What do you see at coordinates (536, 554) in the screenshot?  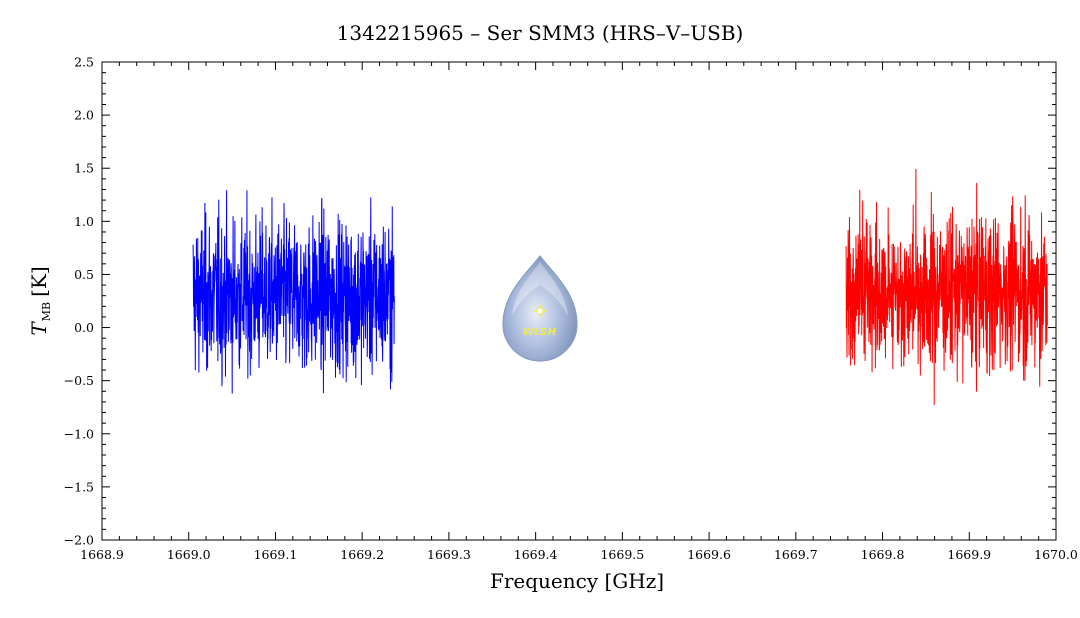 I see `x-tick-label: 1669.4` at bounding box center [536, 554].